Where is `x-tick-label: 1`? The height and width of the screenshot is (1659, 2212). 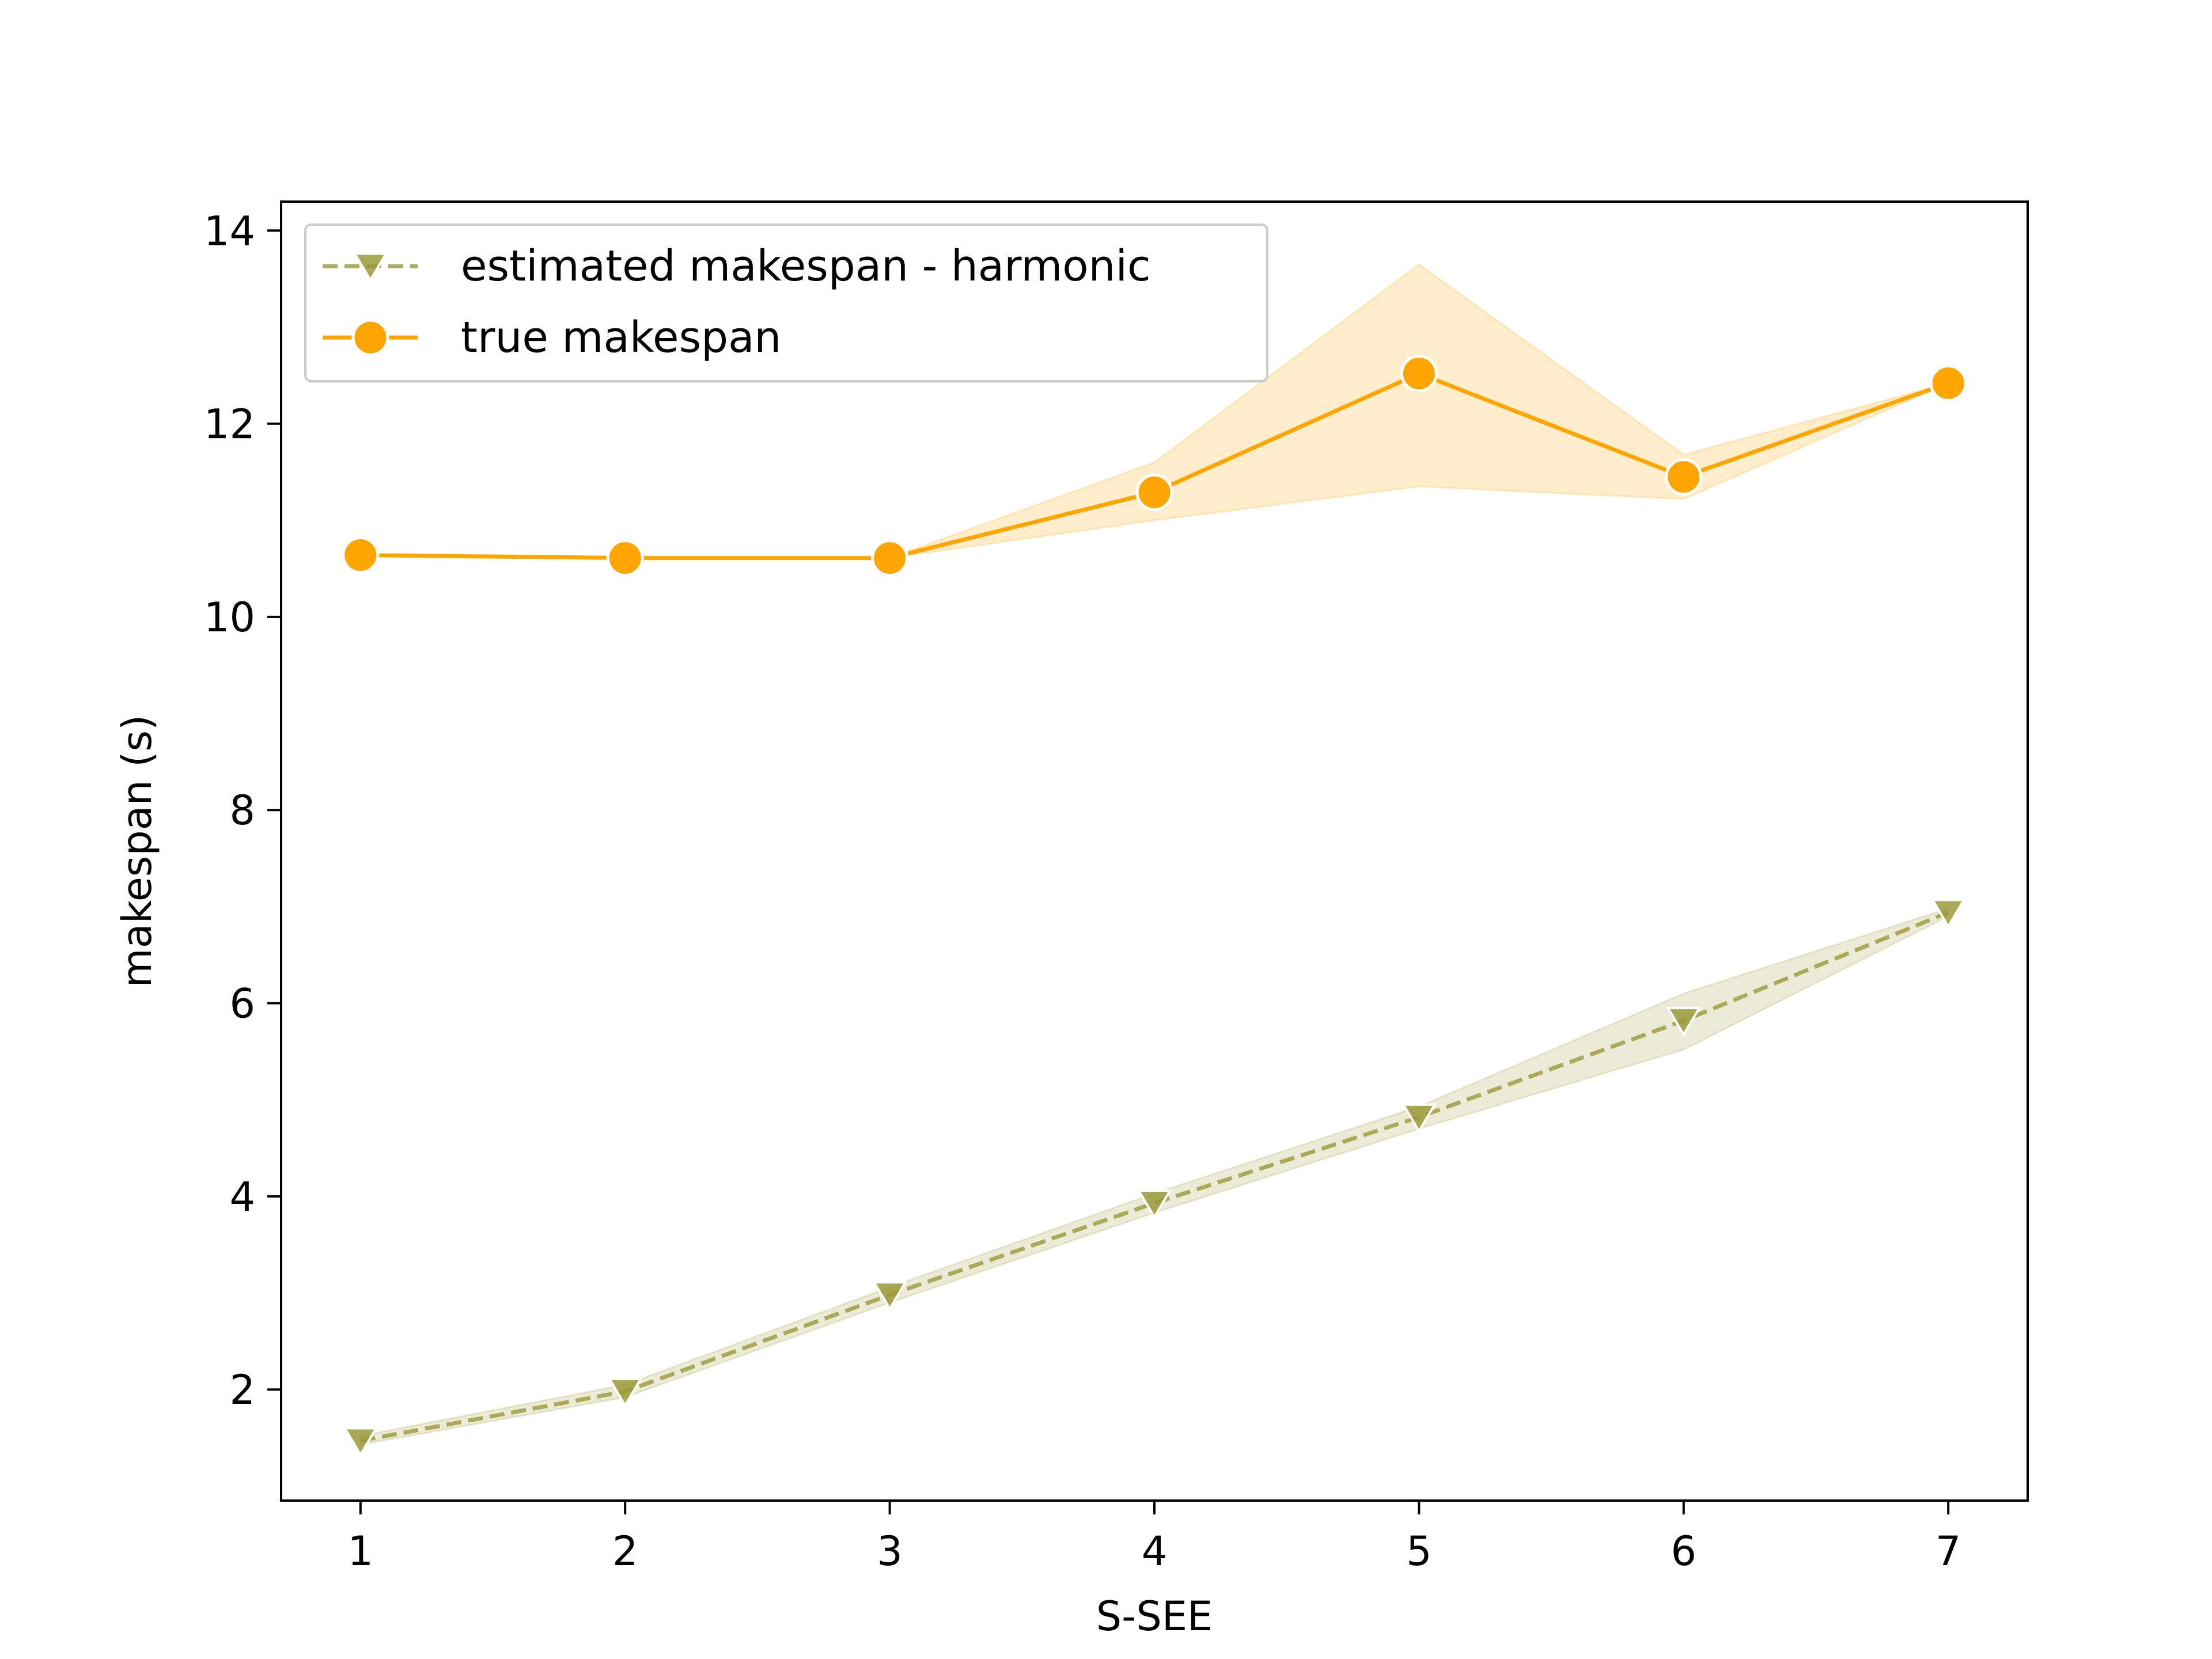
x-tick-label: 1 is located at coordinates (361, 1551).